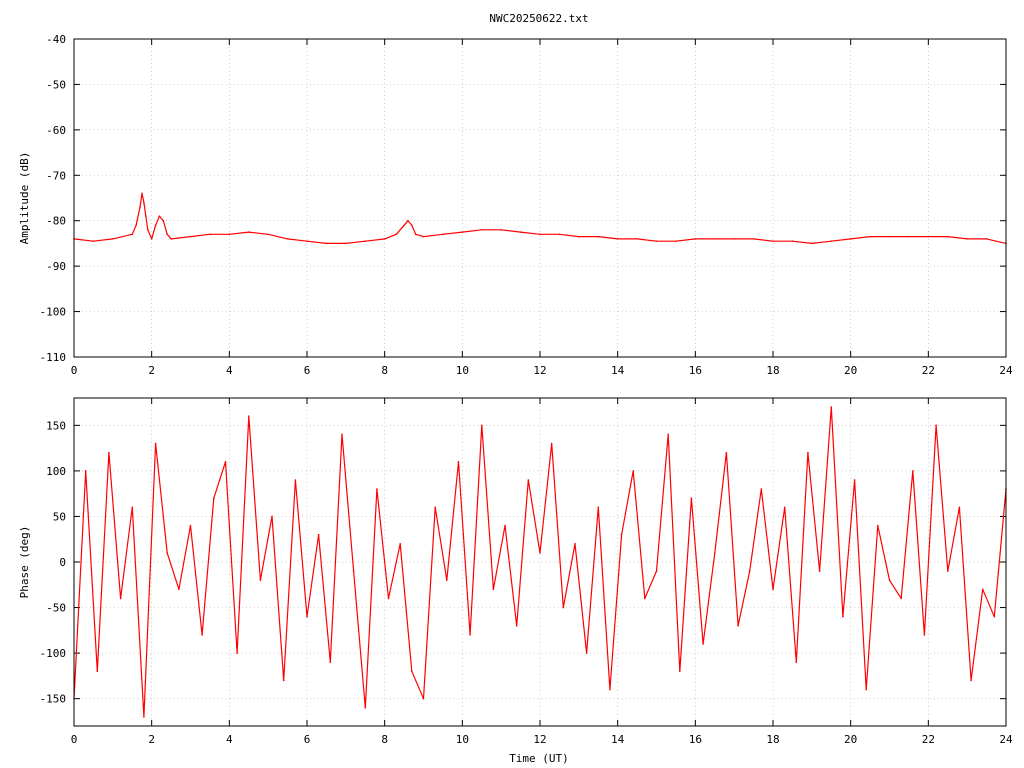 Image resolution: width=1024 pixels, height=768 pixels. Describe the element at coordinates (151, 739) in the screenshot. I see `phase-x-tick-label: 2` at that location.